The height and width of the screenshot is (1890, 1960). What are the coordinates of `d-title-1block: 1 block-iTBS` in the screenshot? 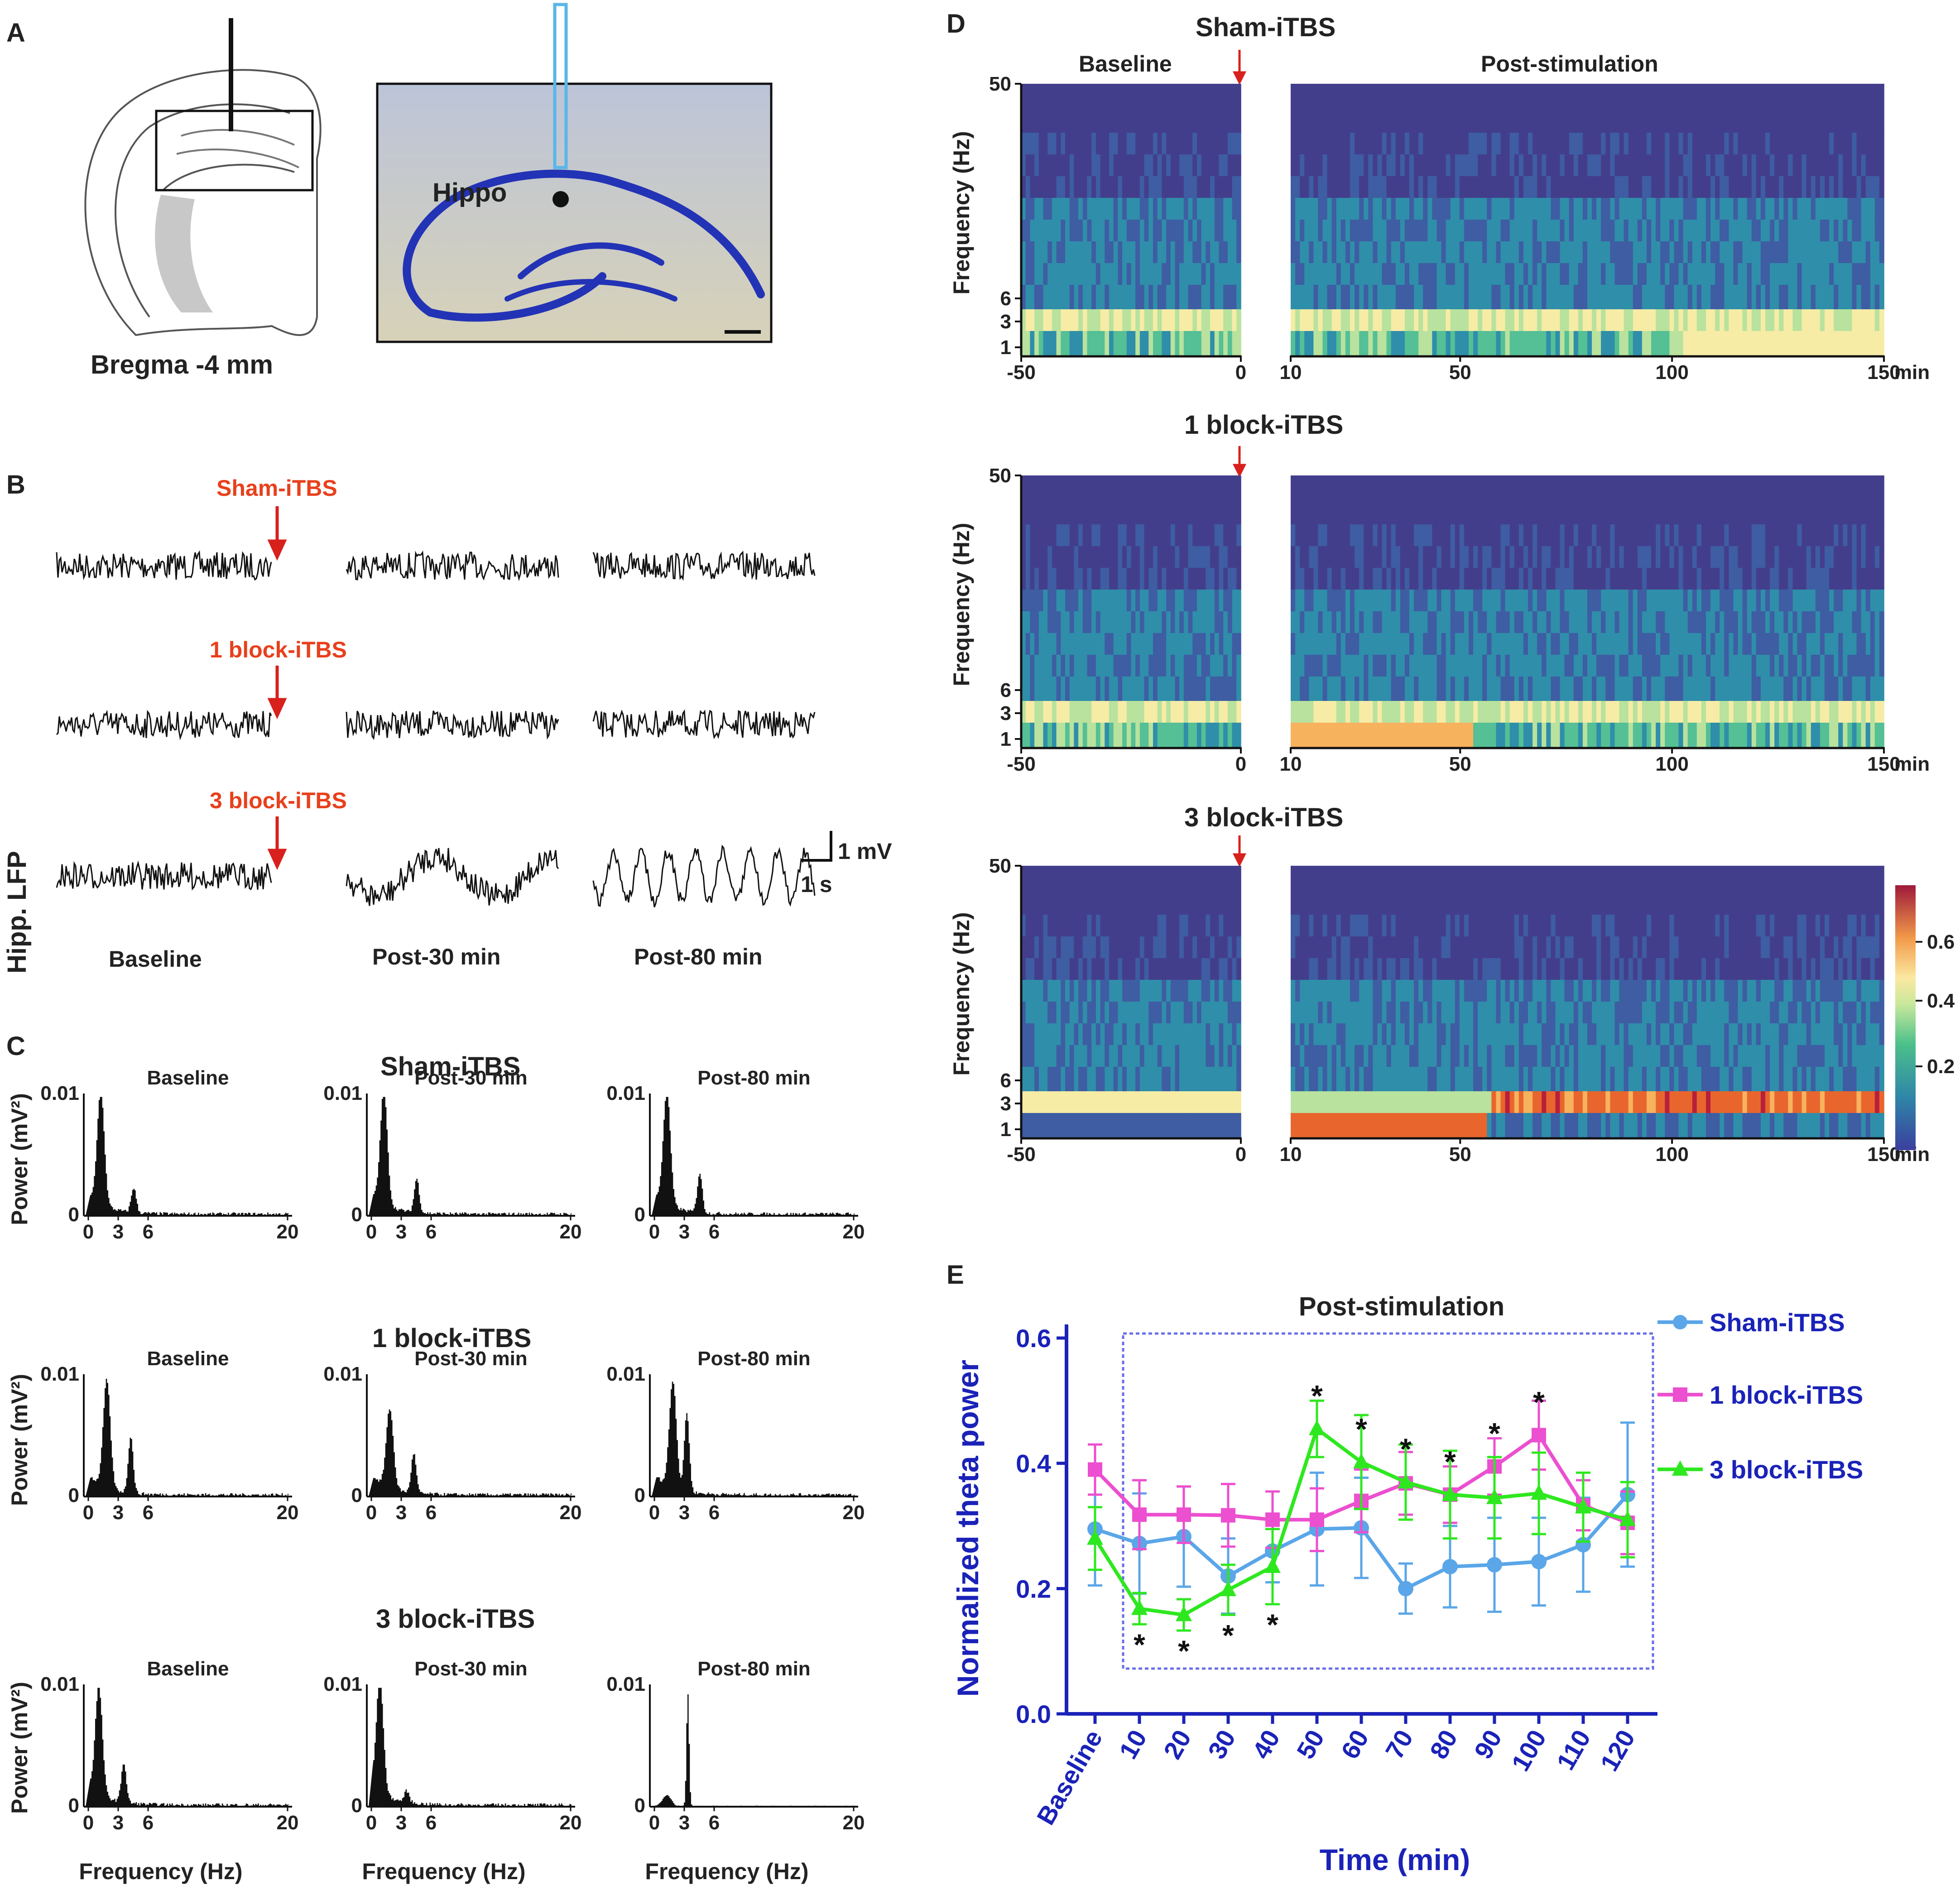 It's located at (1263, 425).